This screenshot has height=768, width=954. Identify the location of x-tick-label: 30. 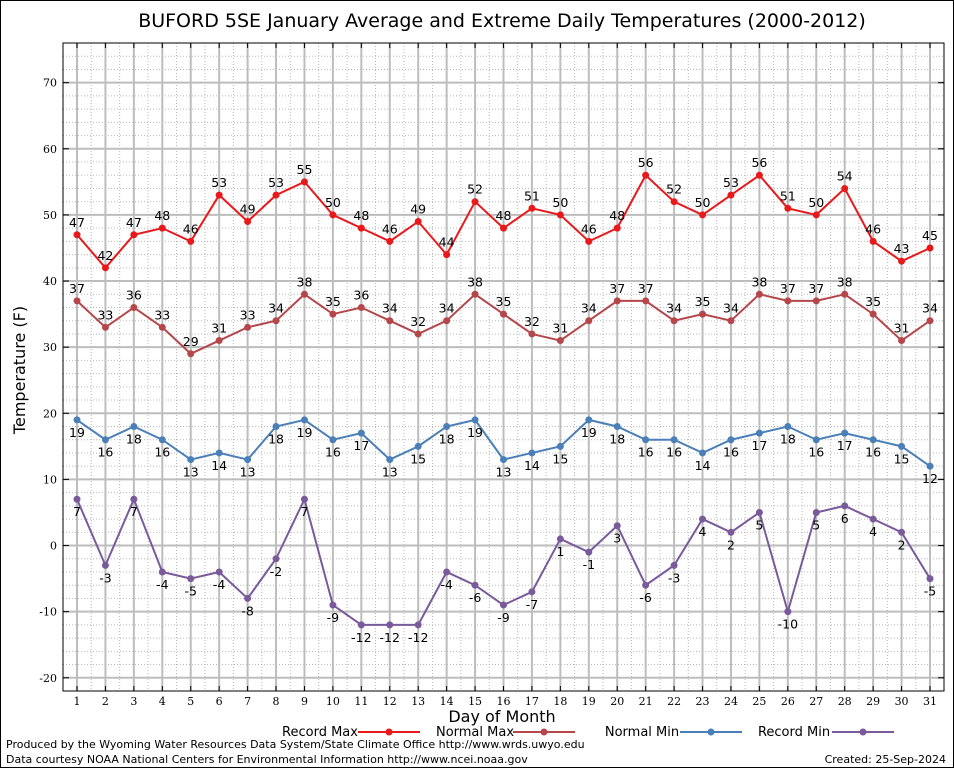
(902, 701).